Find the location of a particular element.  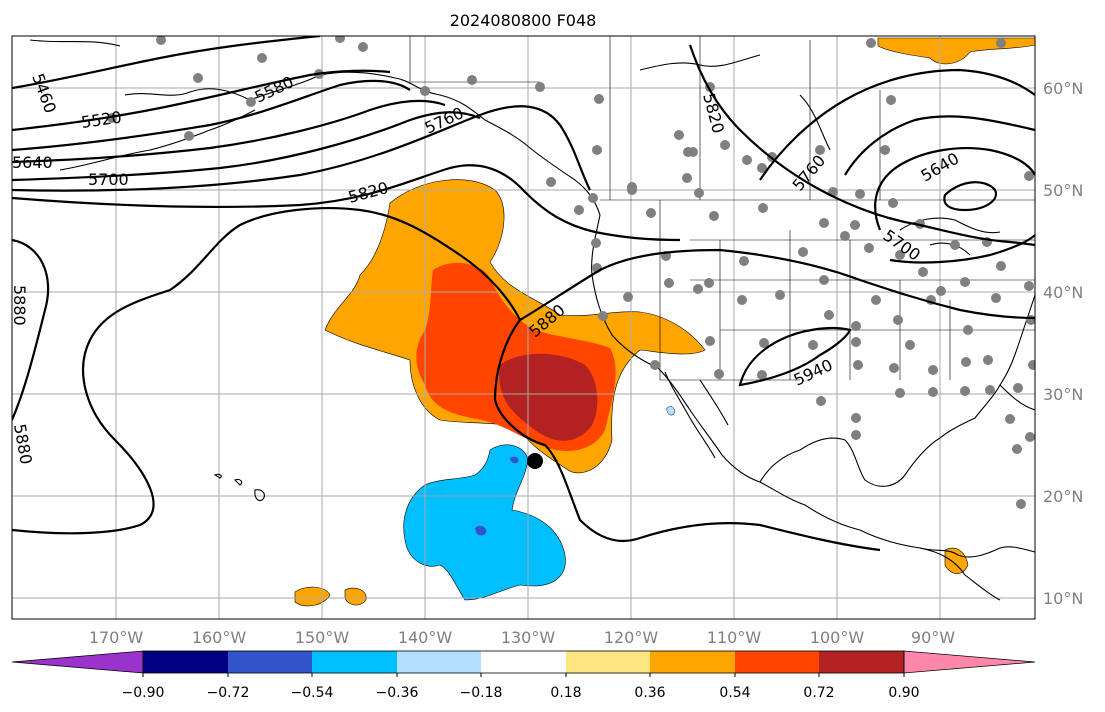

colorbar-tick-label: 0.36 is located at coordinates (649, 693).